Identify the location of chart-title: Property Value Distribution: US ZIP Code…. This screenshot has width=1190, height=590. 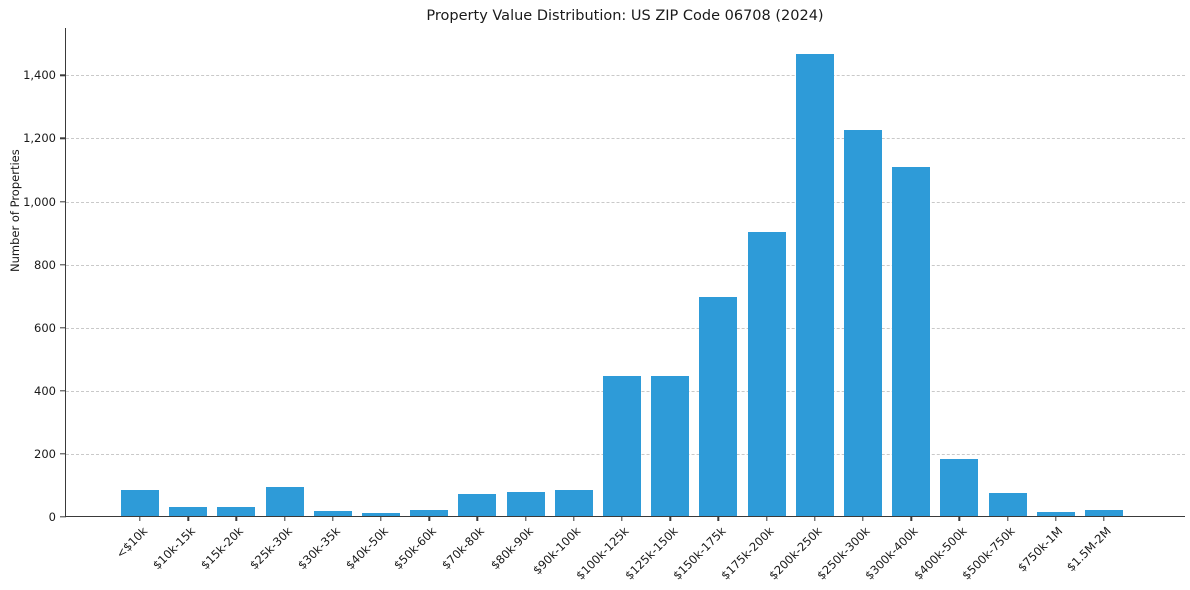
(625, 16).